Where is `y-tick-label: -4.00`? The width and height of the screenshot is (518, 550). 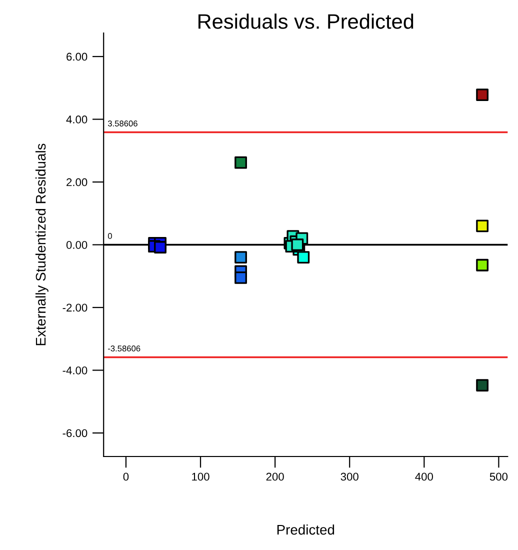
y-tick-label: -4.00 is located at coordinates (75, 370).